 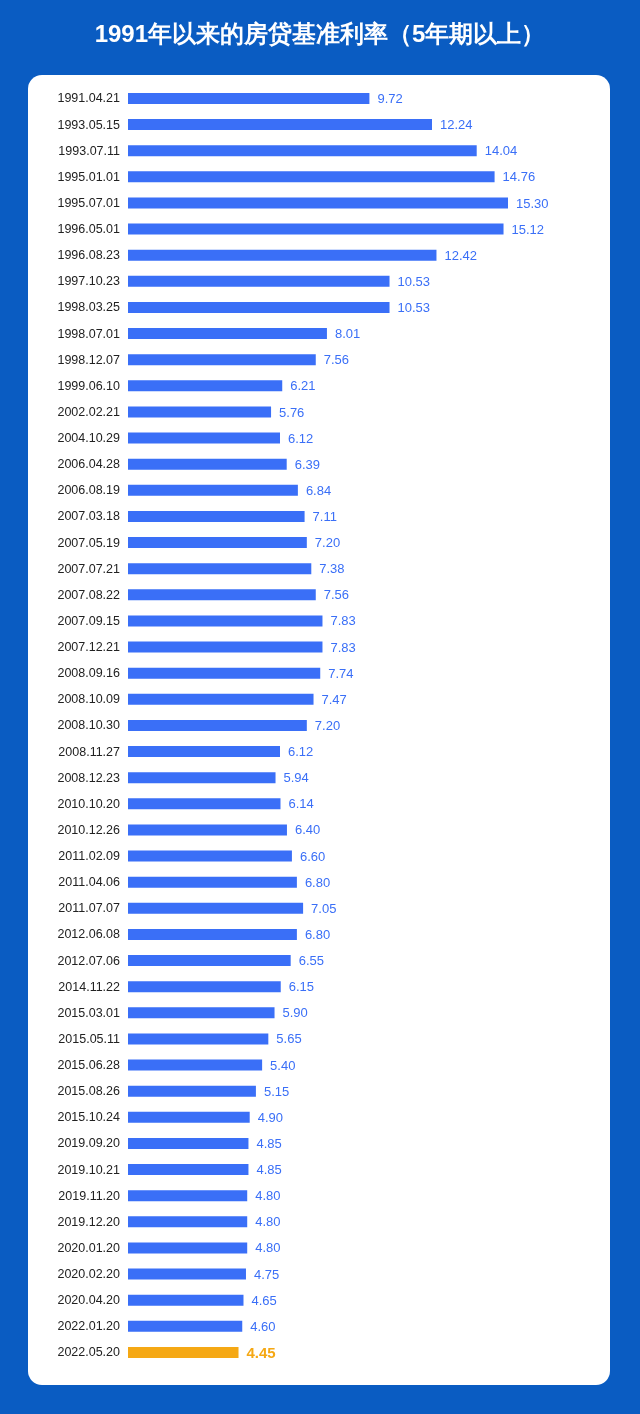 I want to click on data-label: 7.38, so click(x=332, y=569).